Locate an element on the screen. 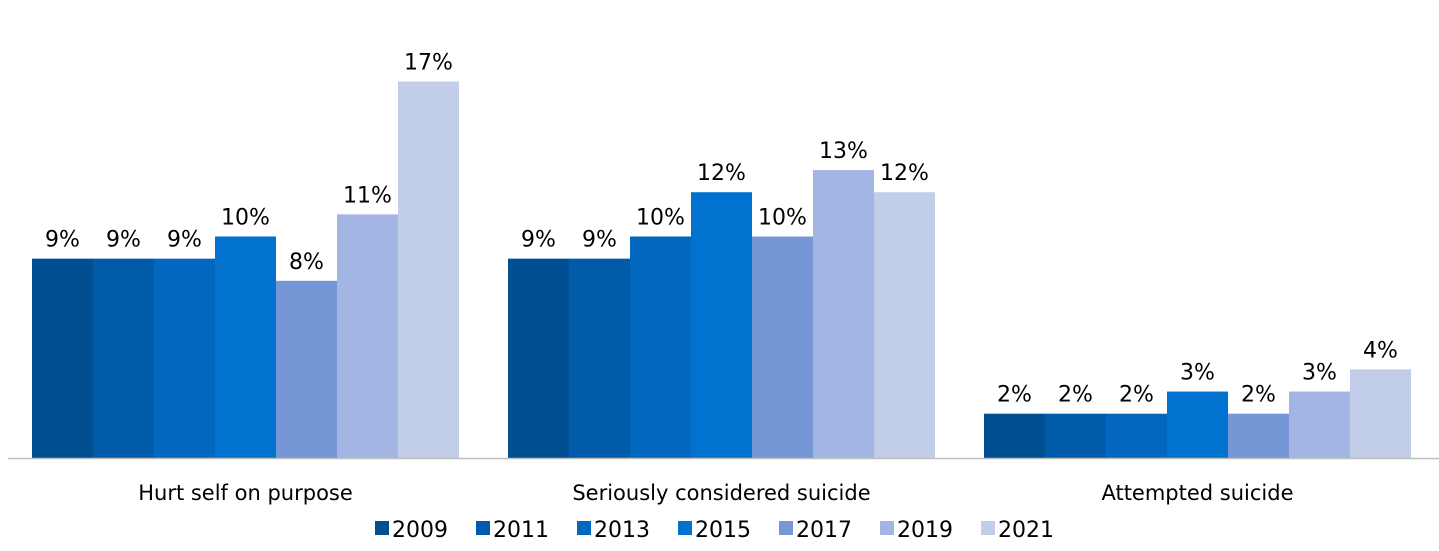 The width and height of the screenshot is (1439, 551). data-label-2009-2: 9% is located at coordinates (538, 240).